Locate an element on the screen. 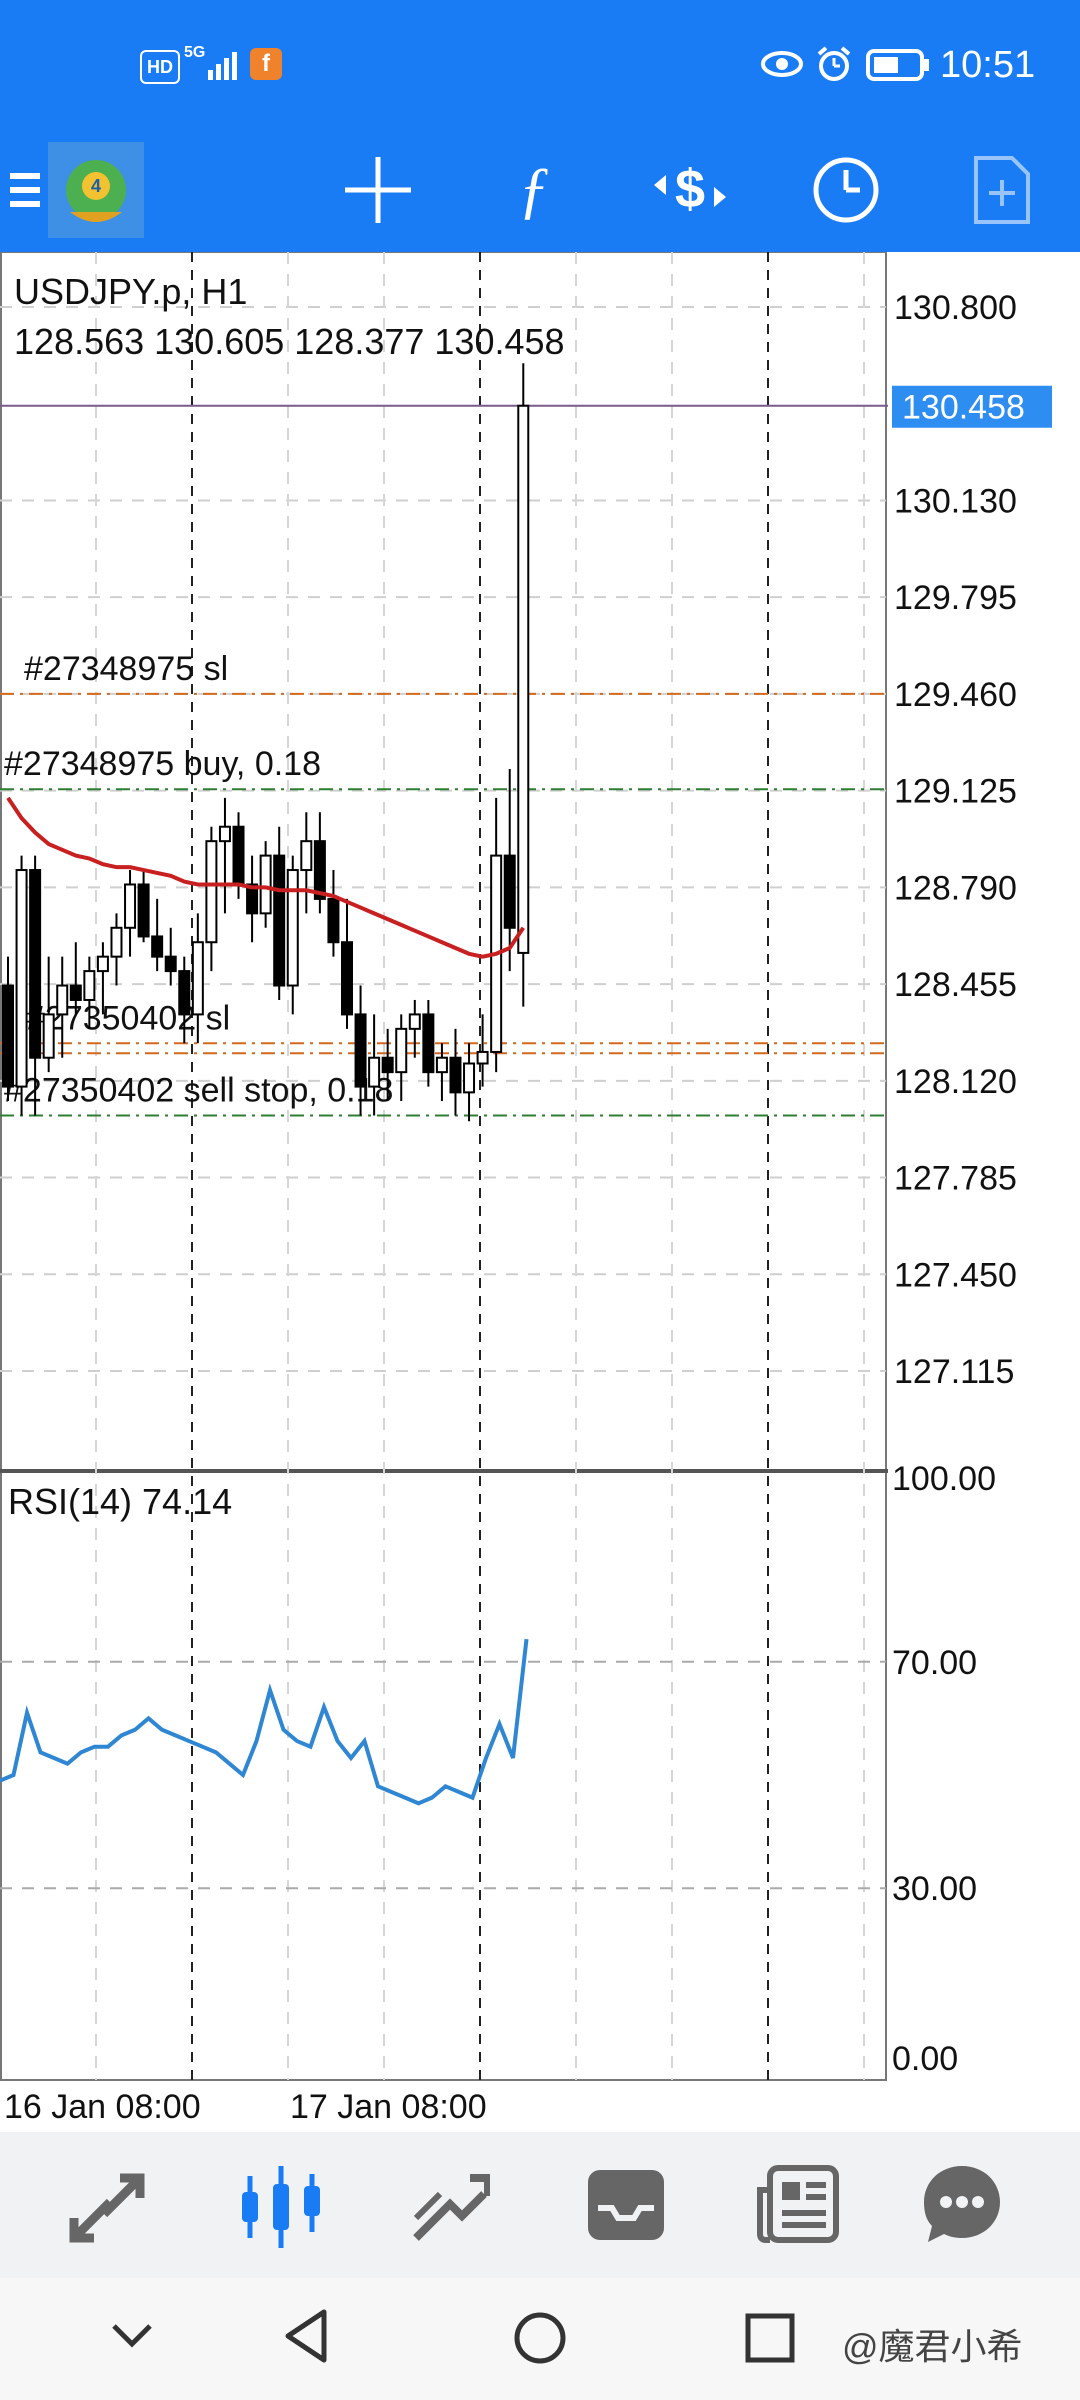 This screenshot has width=1080, height=2400. order-label: #27350402 sell stop, 0.18 is located at coordinates (198, 1090).